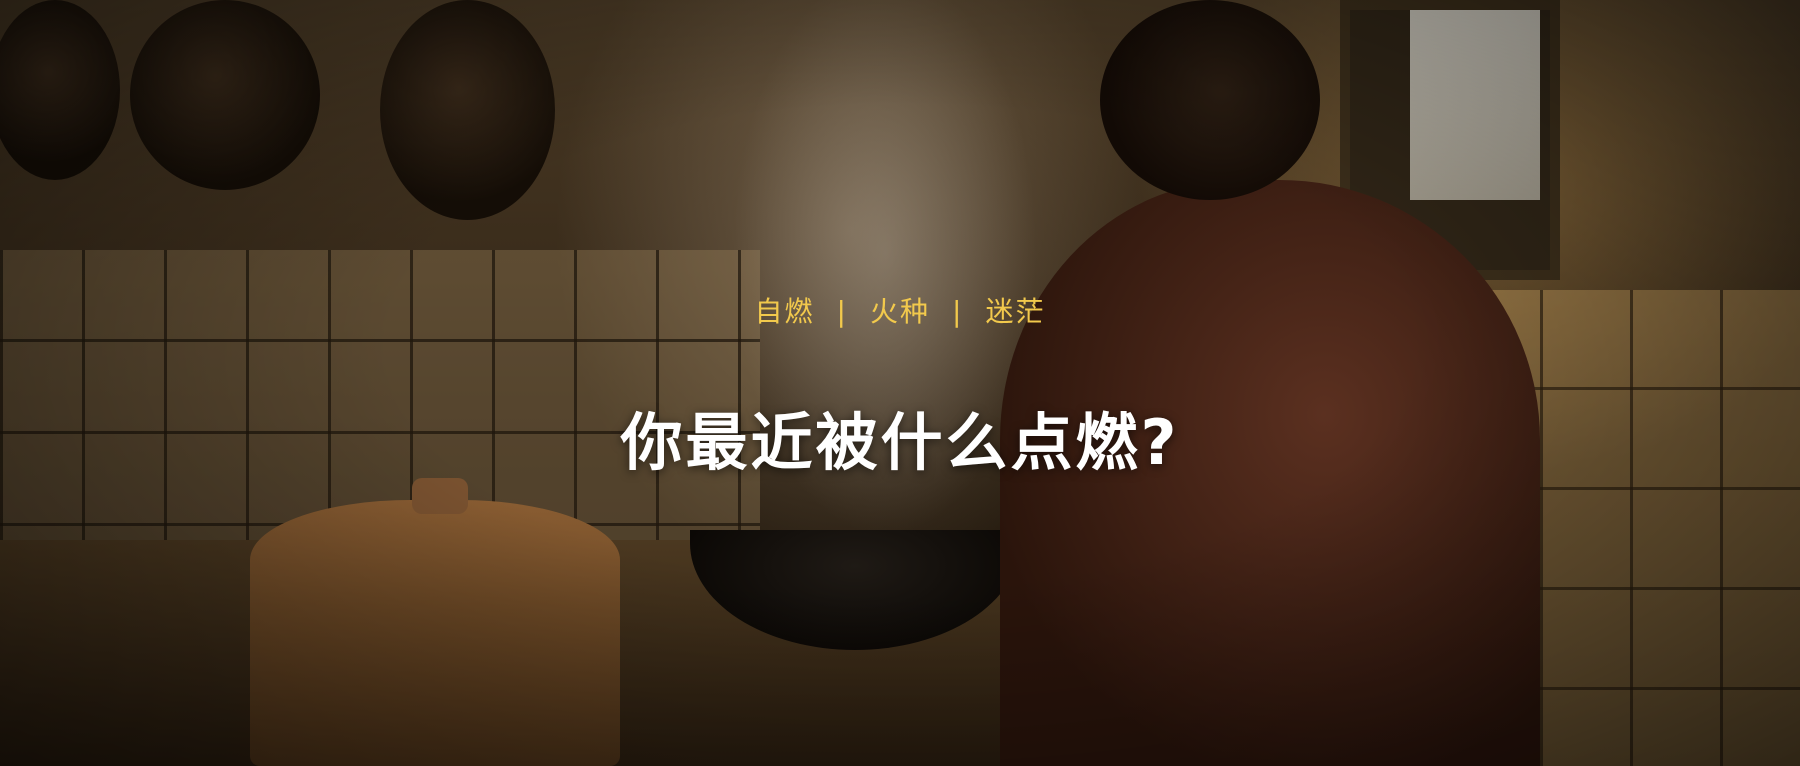 The width and height of the screenshot is (1800, 766). Describe the element at coordinates (784, 311) in the screenshot. I see `tagline-item: 自燃` at that location.